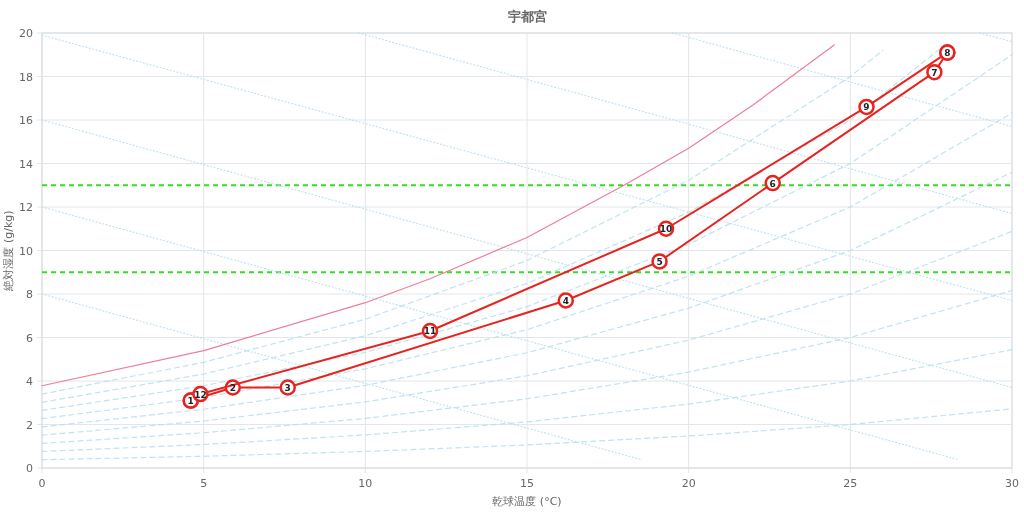 The image size is (1024, 512). What do you see at coordinates (527, 16) in the screenshot?
I see `chart-title: 宇都宮` at bounding box center [527, 16].